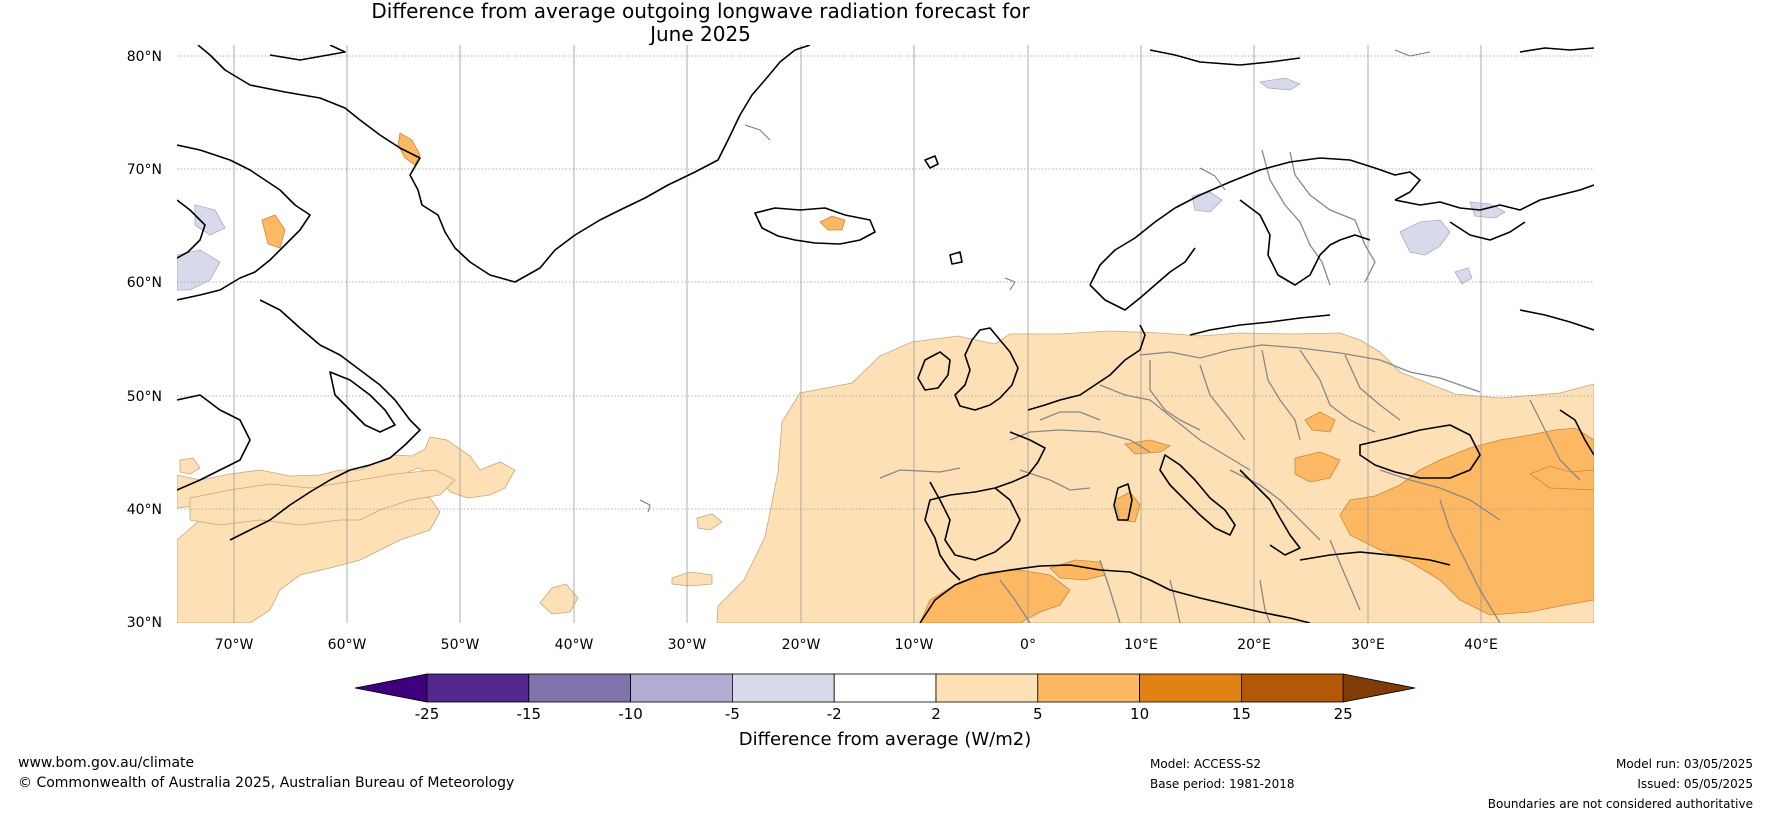 This screenshot has height=816, width=1770. I want to click on colorbar-tick-label: 5, so click(1038, 714).